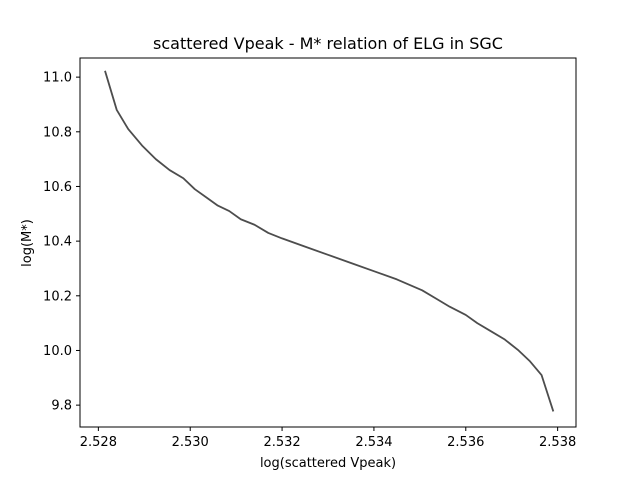 The width and height of the screenshot is (640, 480). Describe the element at coordinates (57, 351) in the screenshot. I see `y-tick-label: 10.0` at that location.